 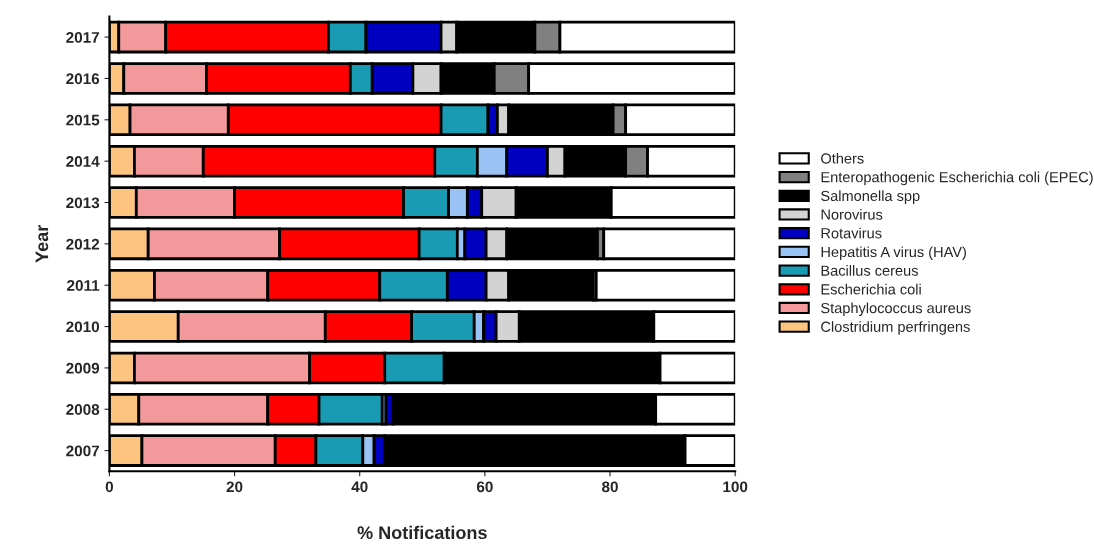 I want to click on y-tick-label: 2017, so click(x=83, y=37).